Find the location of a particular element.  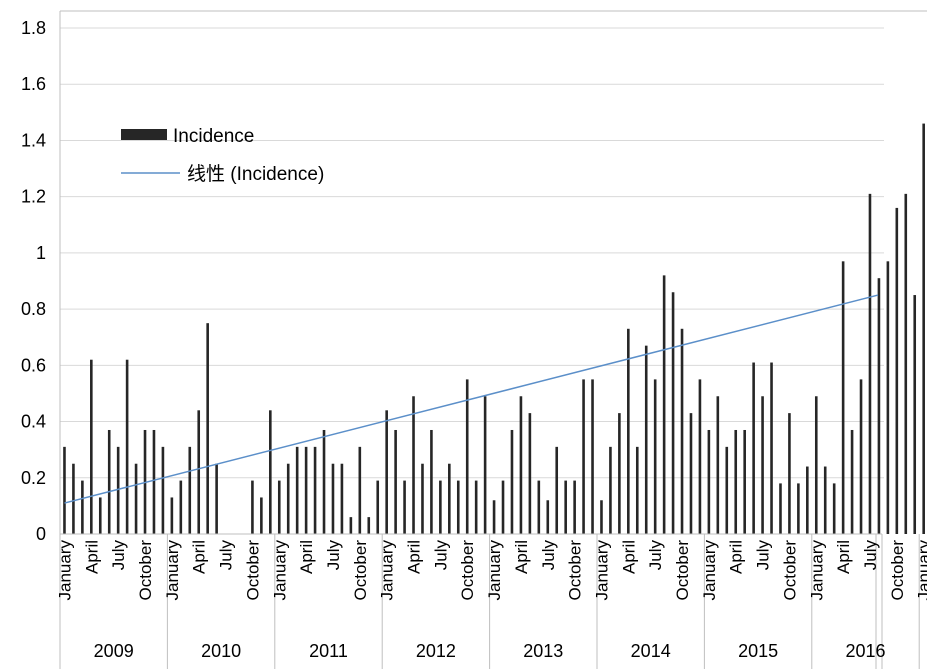

y-tick-label: 1.8 is located at coordinates (33, 28).